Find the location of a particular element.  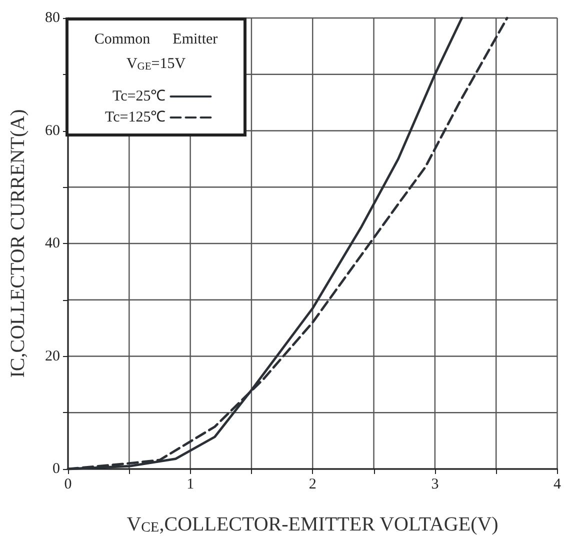

y-tick-label: 80 is located at coordinates (52, 18).